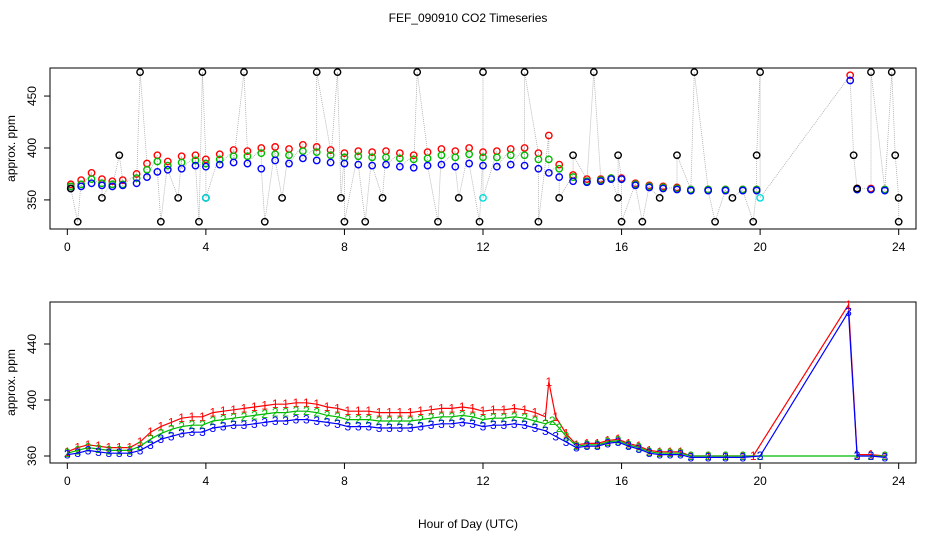 The width and height of the screenshot is (936, 540). Describe the element at coordinates (468, 18) in the screenshot. I see `chart-title: FEF_090910 CO2 Timeseries` at that location.